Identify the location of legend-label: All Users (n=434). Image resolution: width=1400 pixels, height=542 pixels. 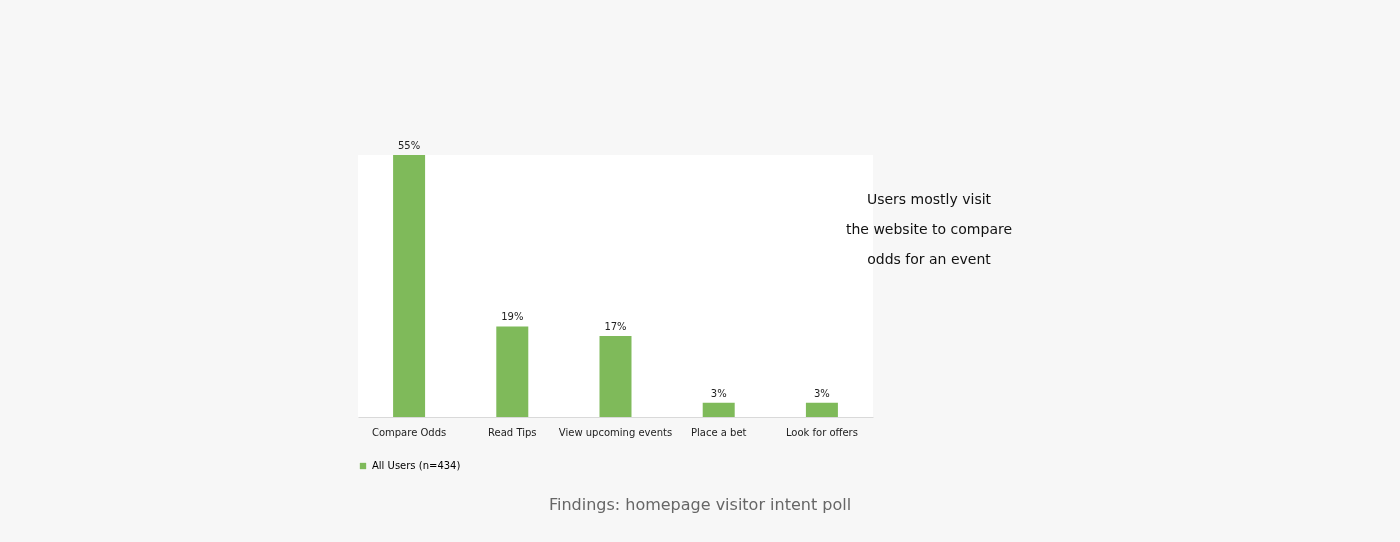
(416, 465).